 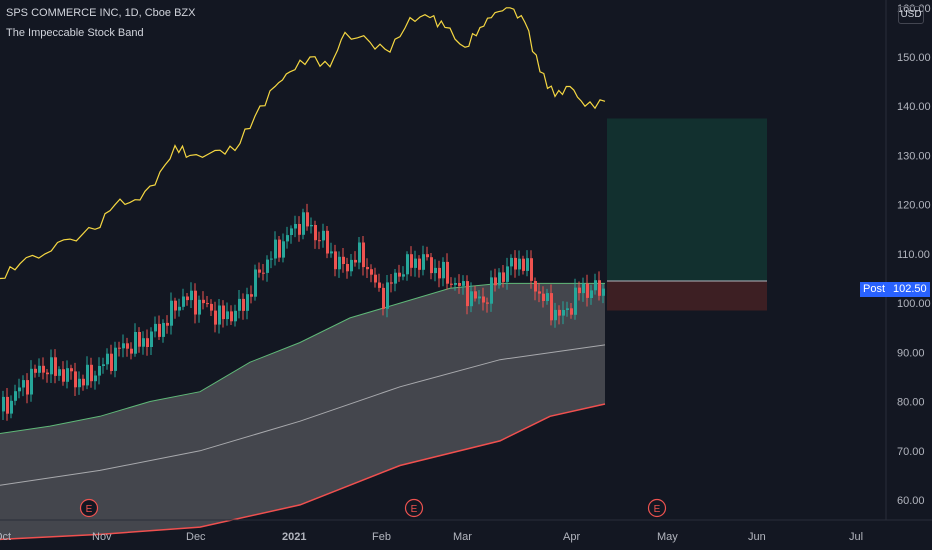 I want to click on y-tick-label: 160.00, so click(x=914, y=9).